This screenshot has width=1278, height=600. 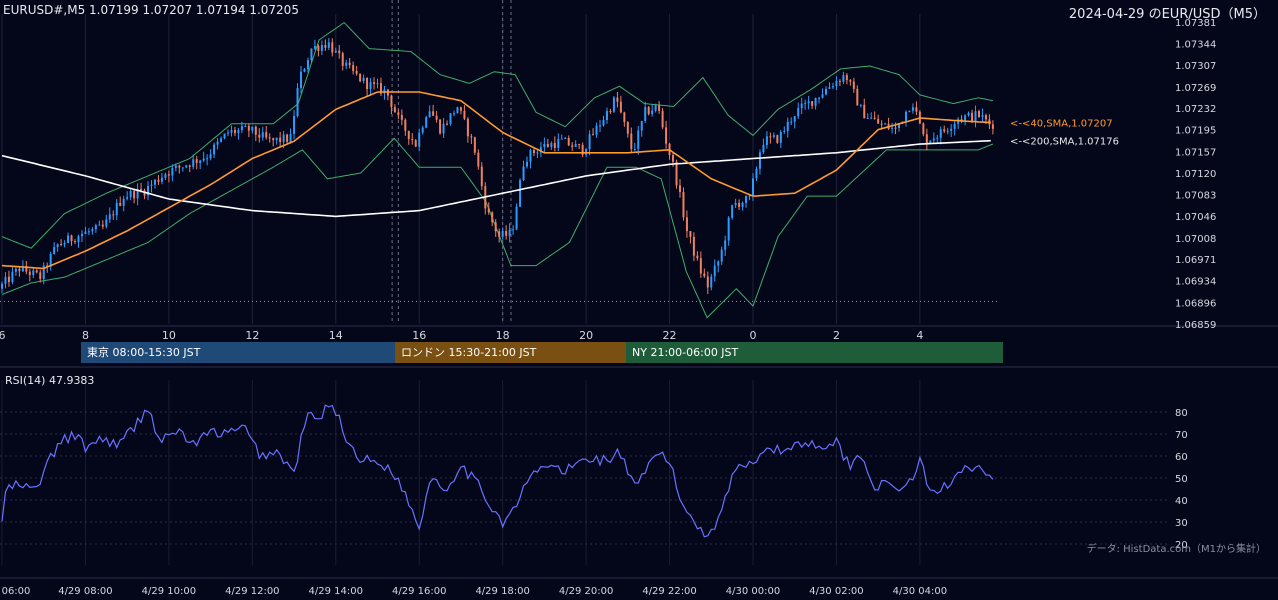 What do you see at coordinates (503, 335) in the screenshot?
I see `time-tick-label: 18` at bounding box center [503, 335].